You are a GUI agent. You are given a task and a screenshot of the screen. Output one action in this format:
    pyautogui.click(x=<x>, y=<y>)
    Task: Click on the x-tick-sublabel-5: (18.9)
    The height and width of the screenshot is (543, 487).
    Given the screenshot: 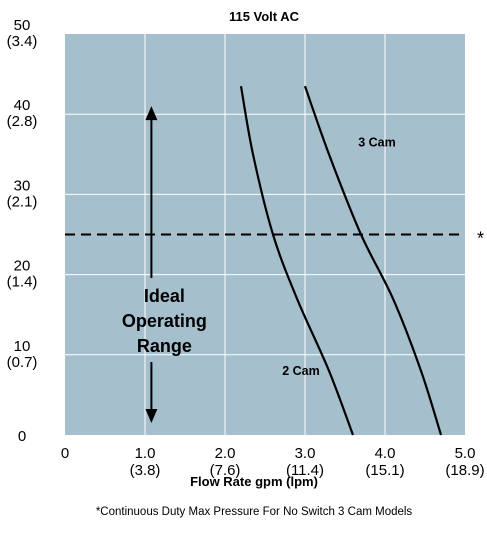 What is the action you would take?
    pyautogui.click(x=464, y=470)
    